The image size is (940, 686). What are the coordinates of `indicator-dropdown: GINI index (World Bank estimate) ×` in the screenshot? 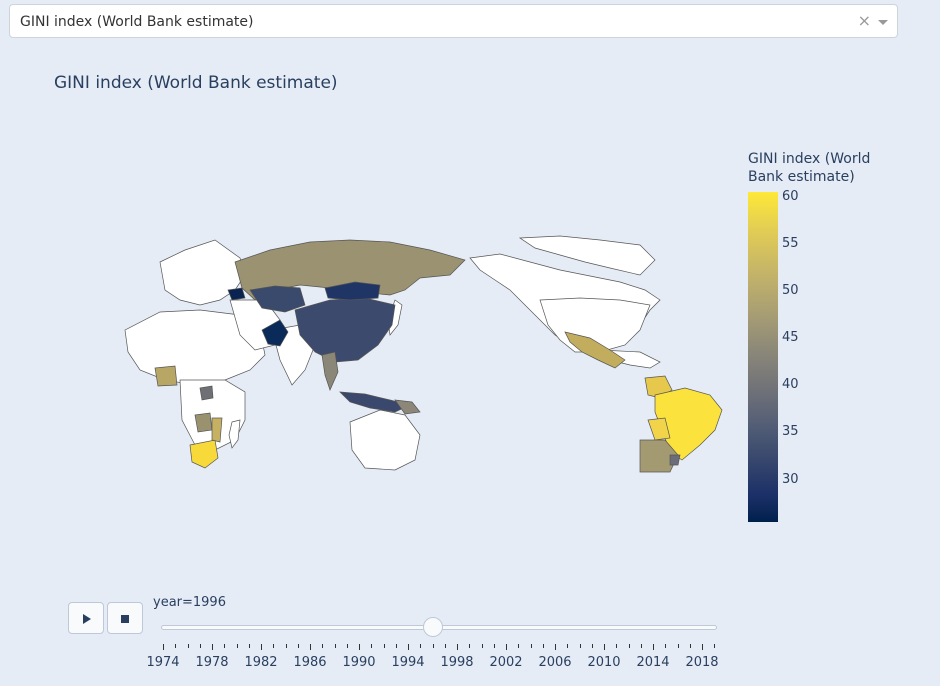 It's located at (453, 21).